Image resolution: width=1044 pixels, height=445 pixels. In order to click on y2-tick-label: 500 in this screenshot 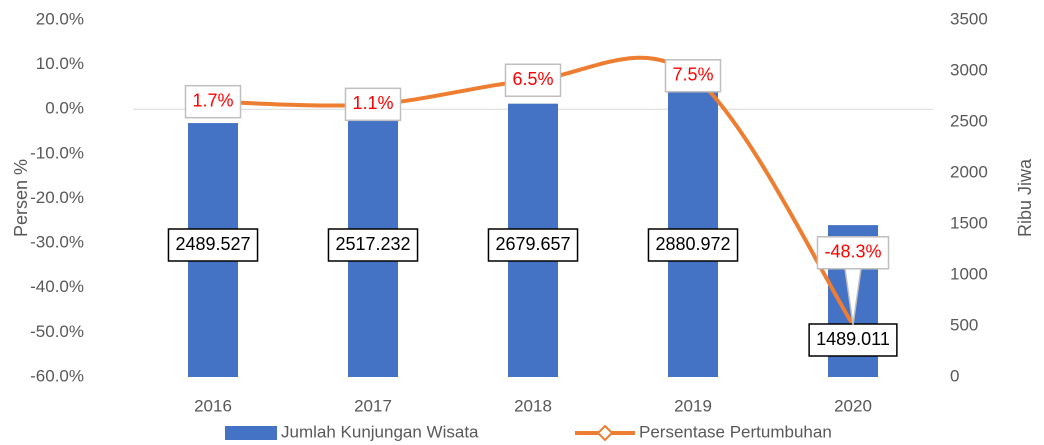, I will do `click(964, 324)`.